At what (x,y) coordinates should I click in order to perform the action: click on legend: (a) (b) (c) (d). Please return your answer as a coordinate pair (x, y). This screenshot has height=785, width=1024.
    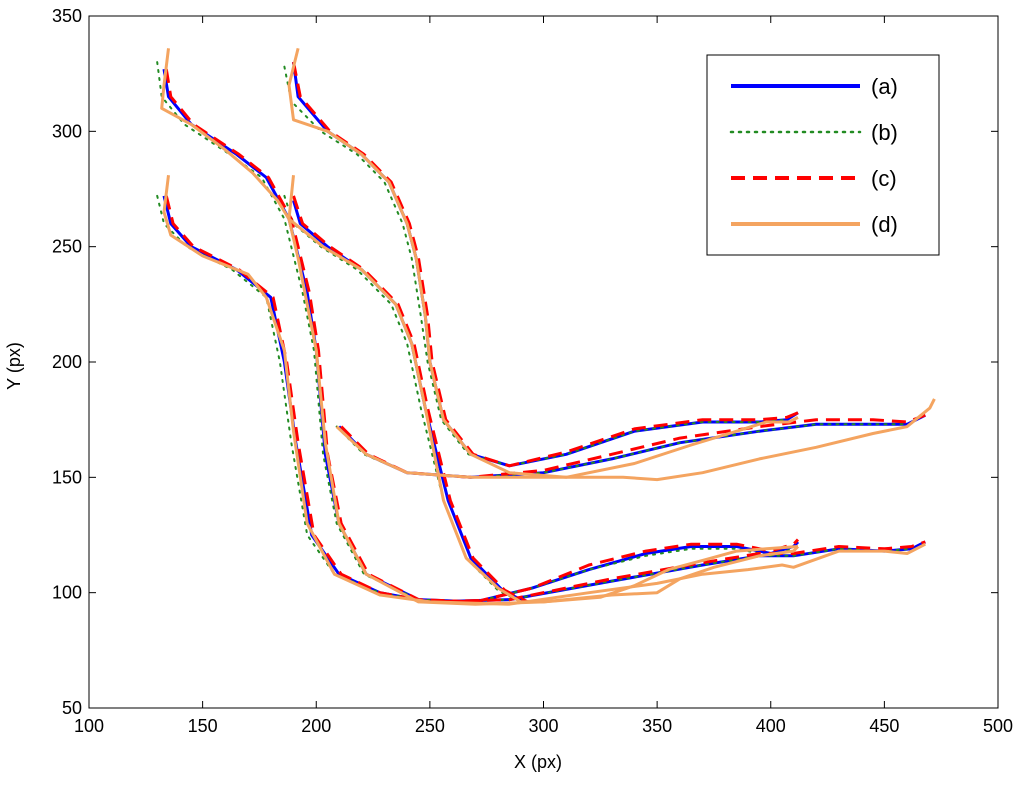
    Looking at the image, I should click on (823, 155).